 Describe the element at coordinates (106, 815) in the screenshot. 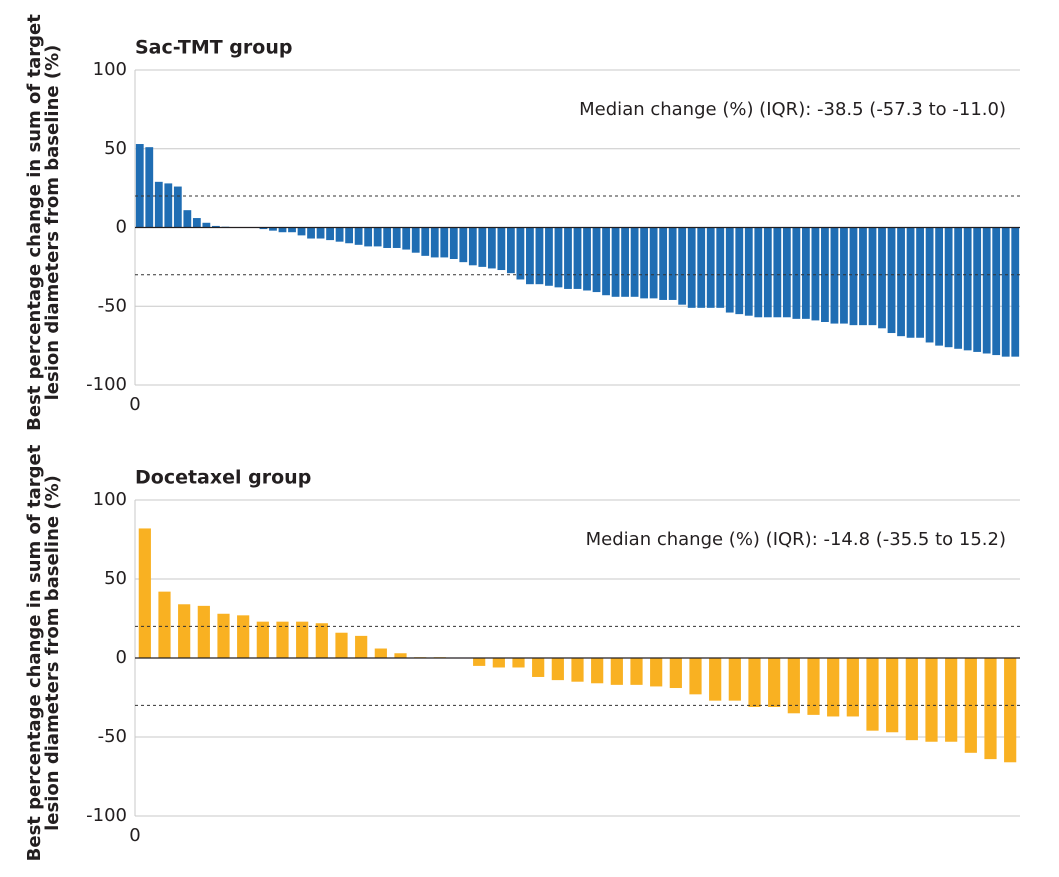

I see `y-tick-label: -100` at that location.